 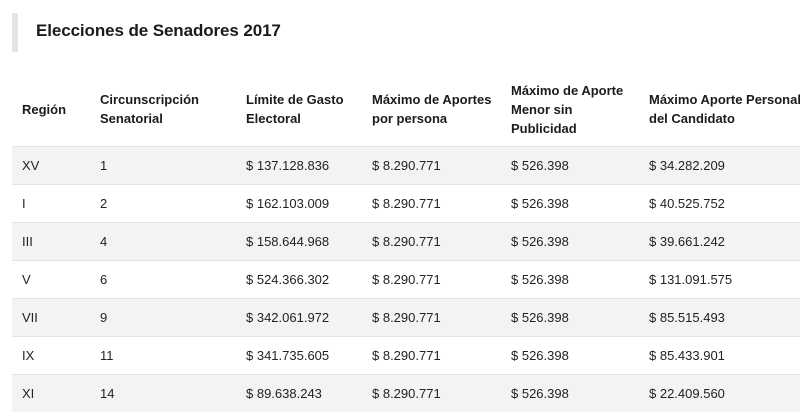 I want to click on cell-circunscripcion: 9, so click(x=163, y=317).